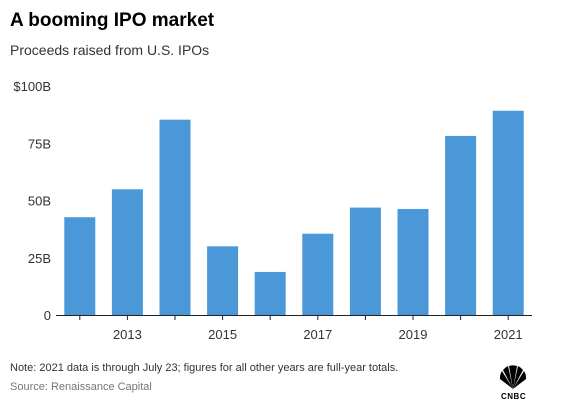  Describe the element at coordinates (222, 334) in the screenshot. I see `x-tick-label: 2015` at that location.